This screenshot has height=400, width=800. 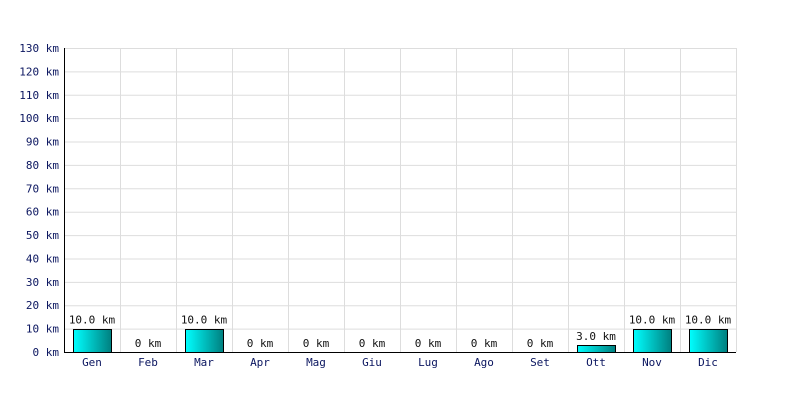 What do you see at coordinates (42, 212) in the screenshot?
I see `y-tick-label: 60 km` at bounding box center [42, 212].